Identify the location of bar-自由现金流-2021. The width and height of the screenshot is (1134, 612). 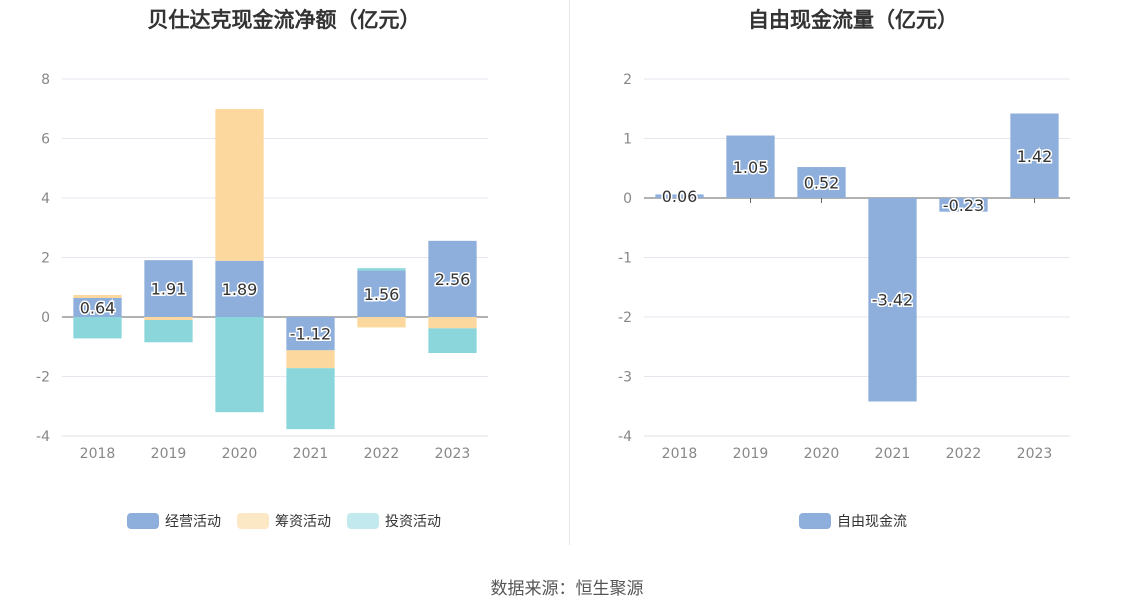
(892, 300).